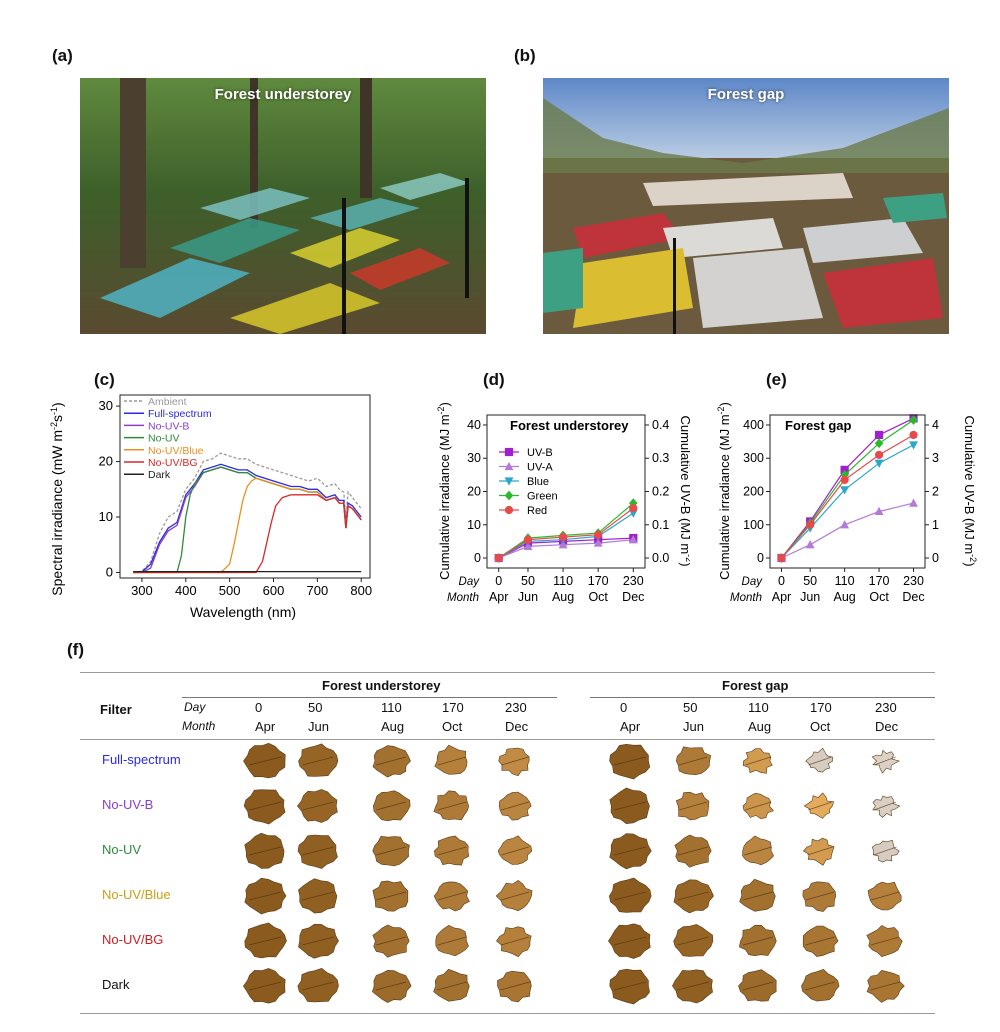  Describe the element at coordinates (453, 707) in the screenshot. I see `col-day-understorey: 170` at that location.